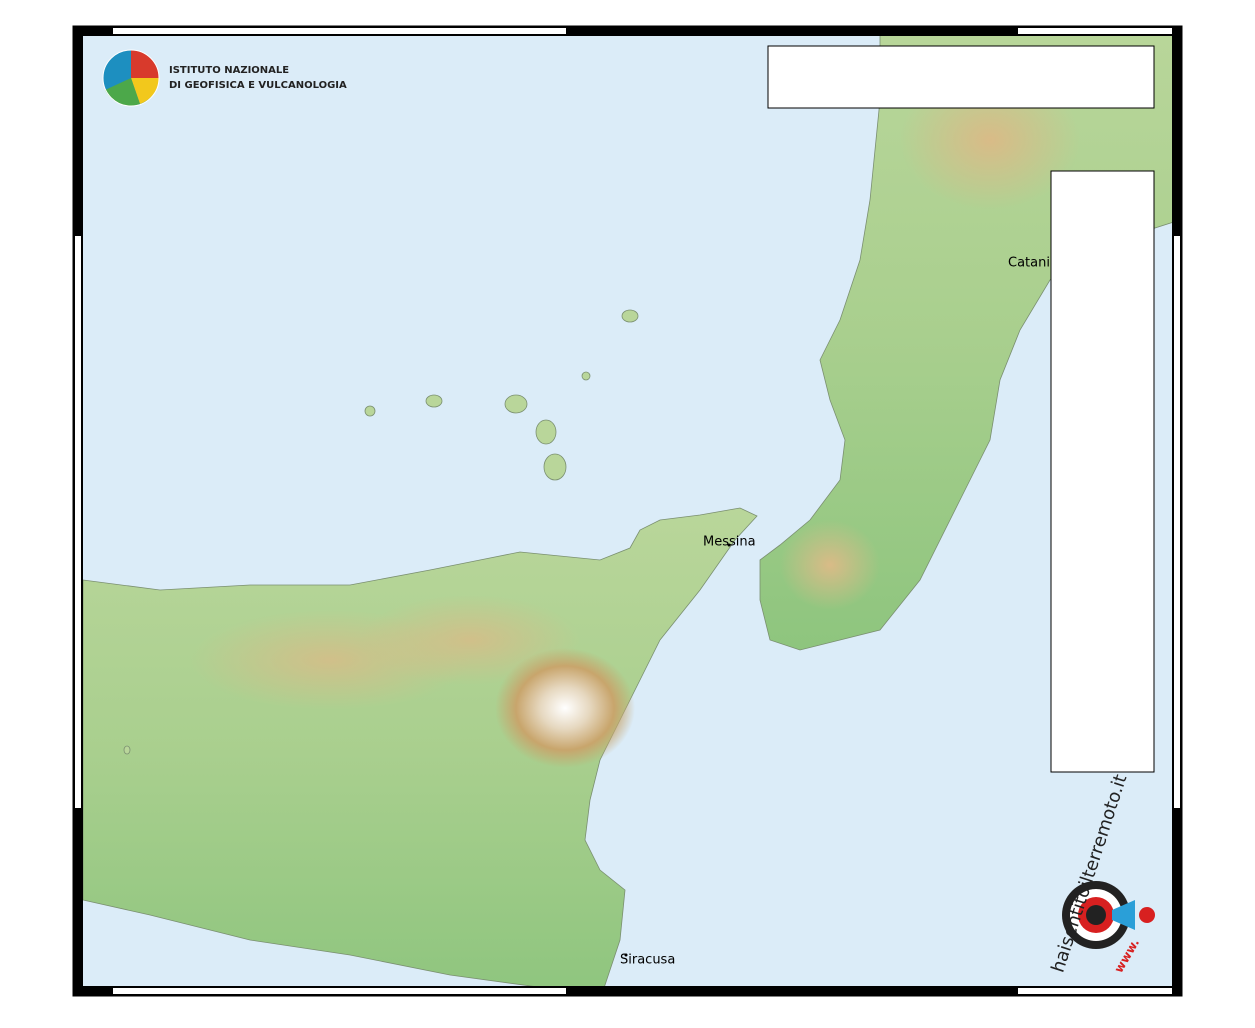  I want to click on etna, so click(565, 708).